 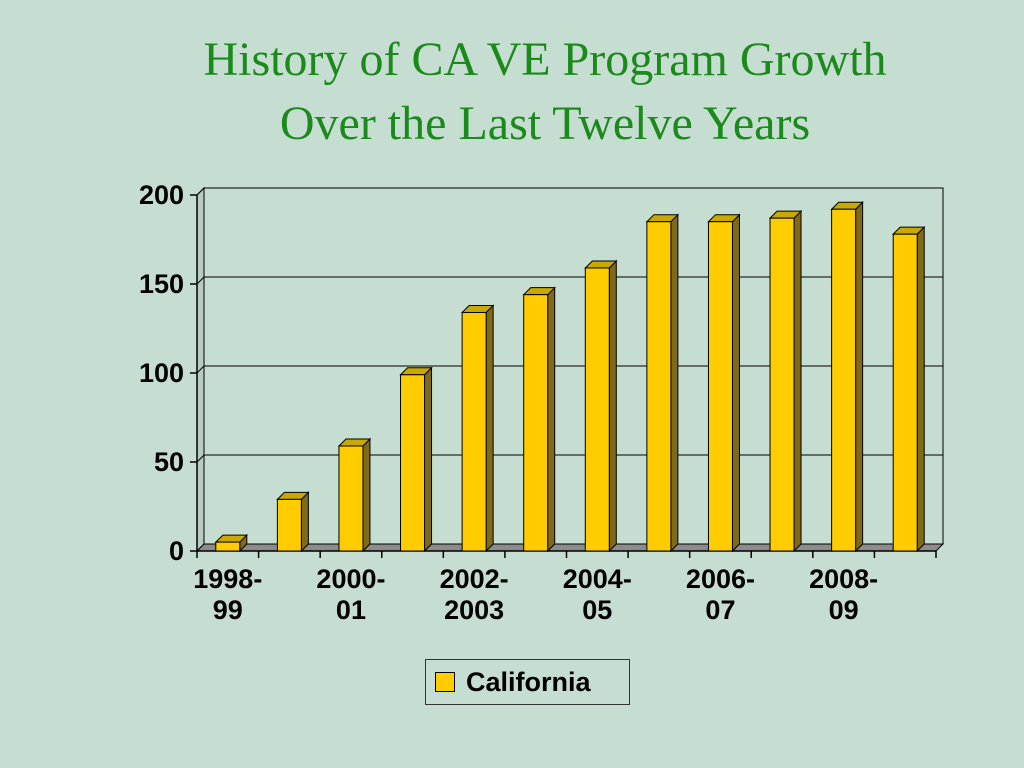 I want to click on x-tick-label: 2006-07, so click(x=720, y=594).